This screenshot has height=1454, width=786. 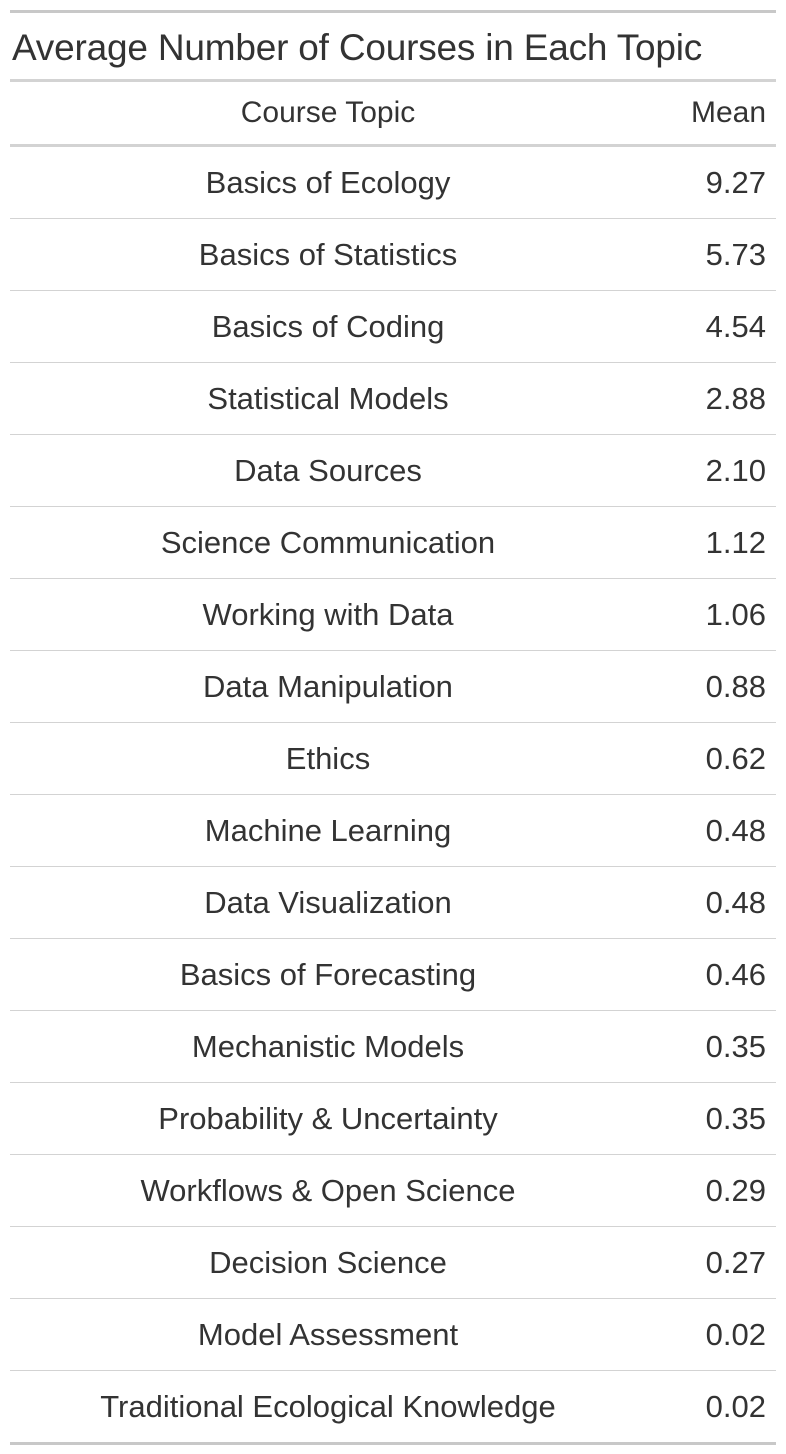 What do you see at coordinates (735, 254) in the screenshot?
I see `cell-mean: 5.73` at bounding box center [735, 254].